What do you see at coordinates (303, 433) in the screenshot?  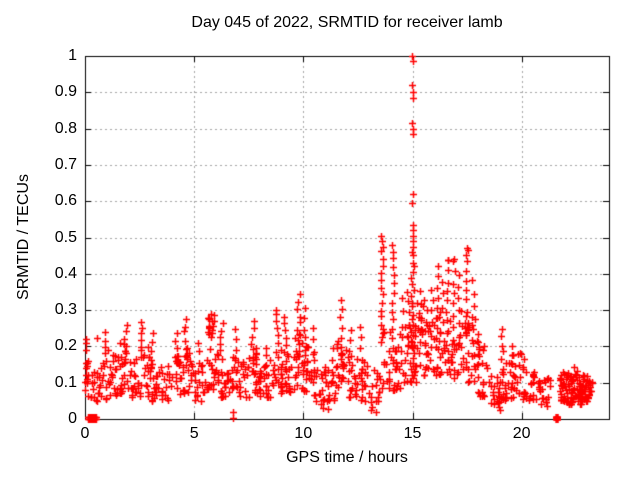 I see `x-tick-label: 10` at bounding box center [303, 433].